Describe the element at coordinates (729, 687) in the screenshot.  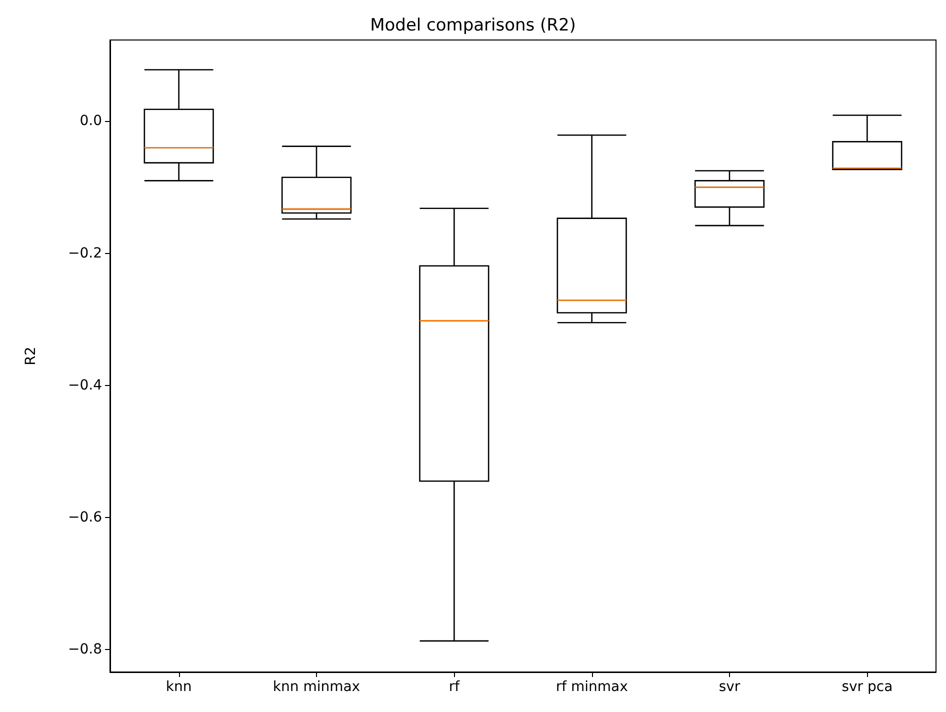
I see `x-tick-label: svr` at that location.